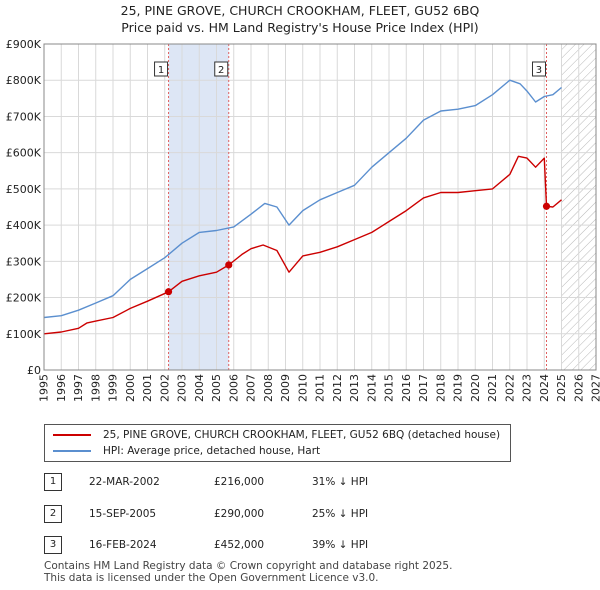  I want to click on sale-label: 2, so click(221, 70).